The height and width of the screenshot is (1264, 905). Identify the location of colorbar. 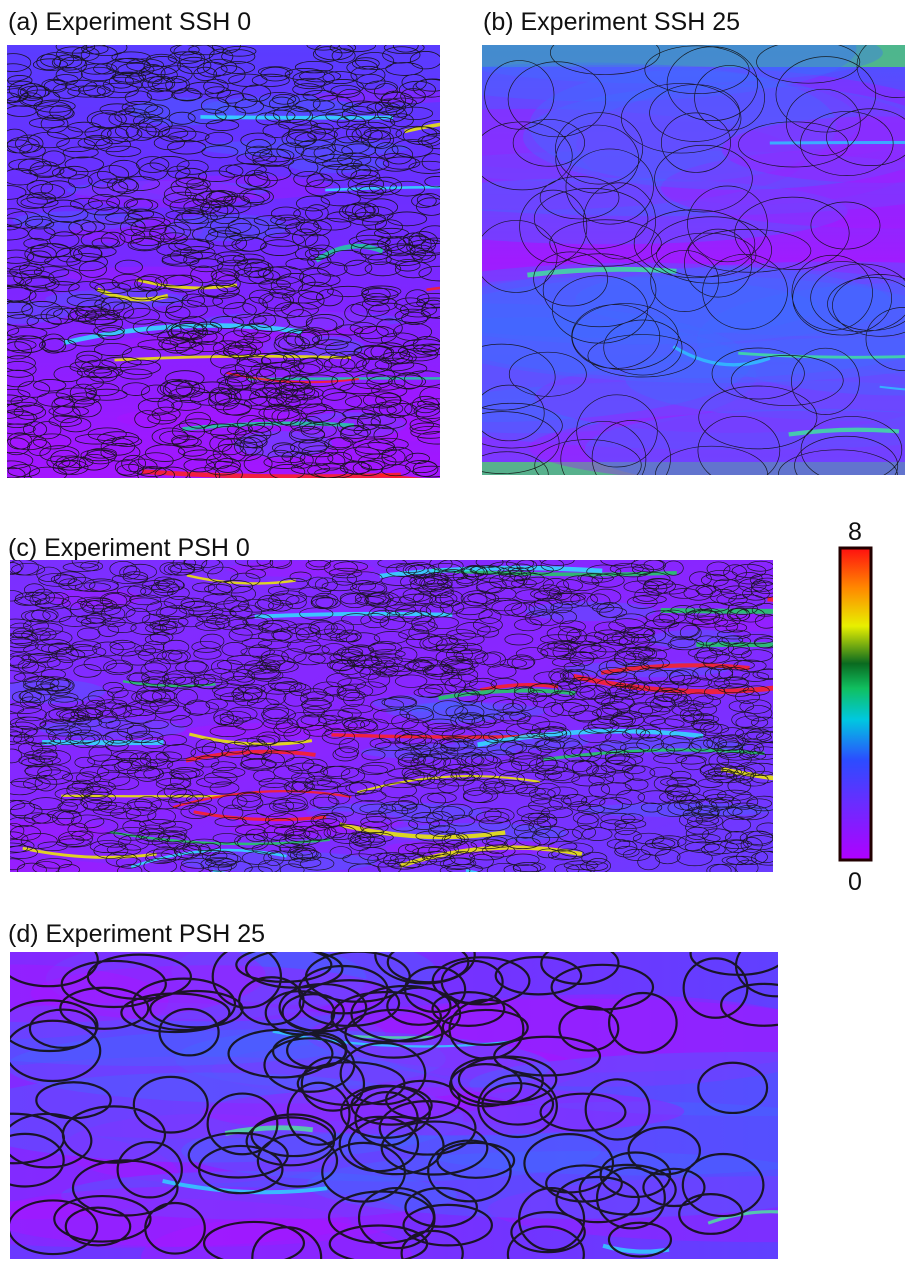
(855, 704).